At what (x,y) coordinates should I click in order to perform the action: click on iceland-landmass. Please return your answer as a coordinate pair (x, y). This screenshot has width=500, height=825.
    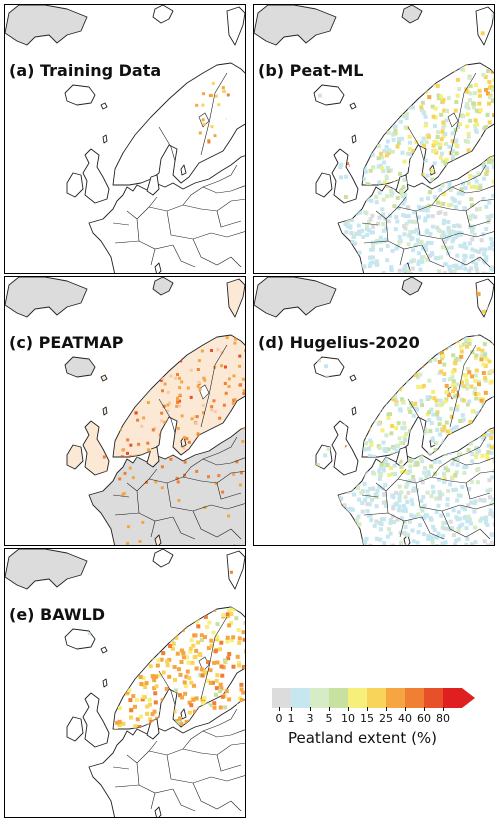
    Looking at the image, I should click on (329, 95).